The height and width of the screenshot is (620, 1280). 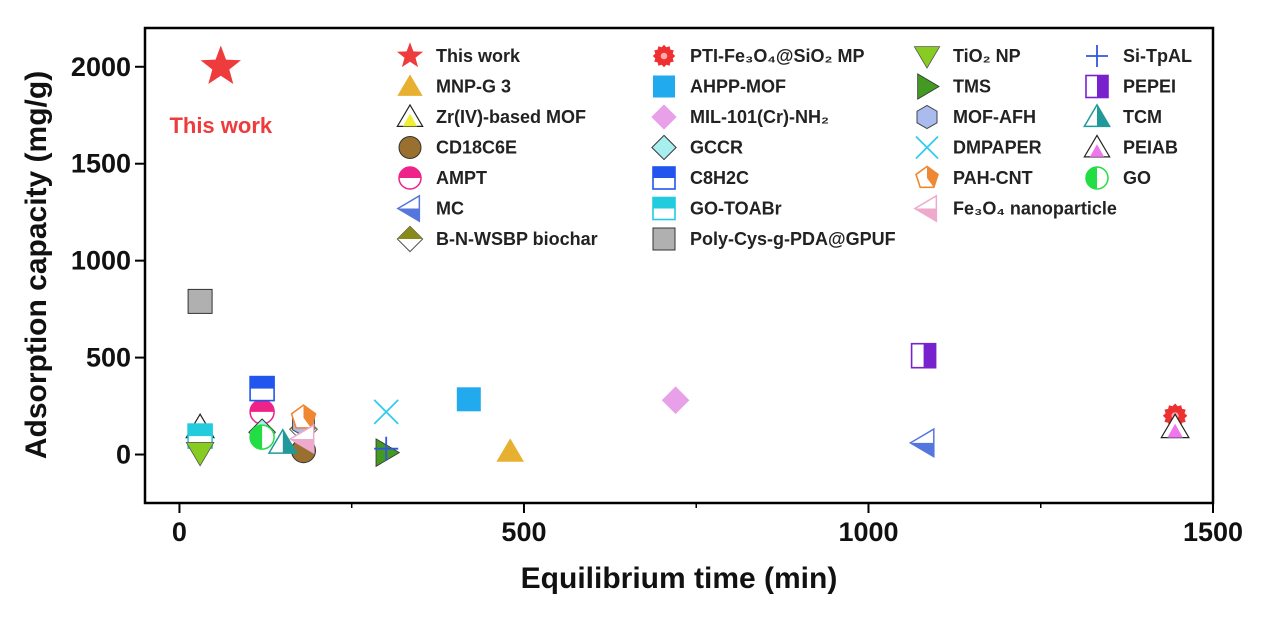 What do you see at coordinates (461, 178) in the screenshot?
I see `legend-label: AMPT` at bounding box center [461, 178].